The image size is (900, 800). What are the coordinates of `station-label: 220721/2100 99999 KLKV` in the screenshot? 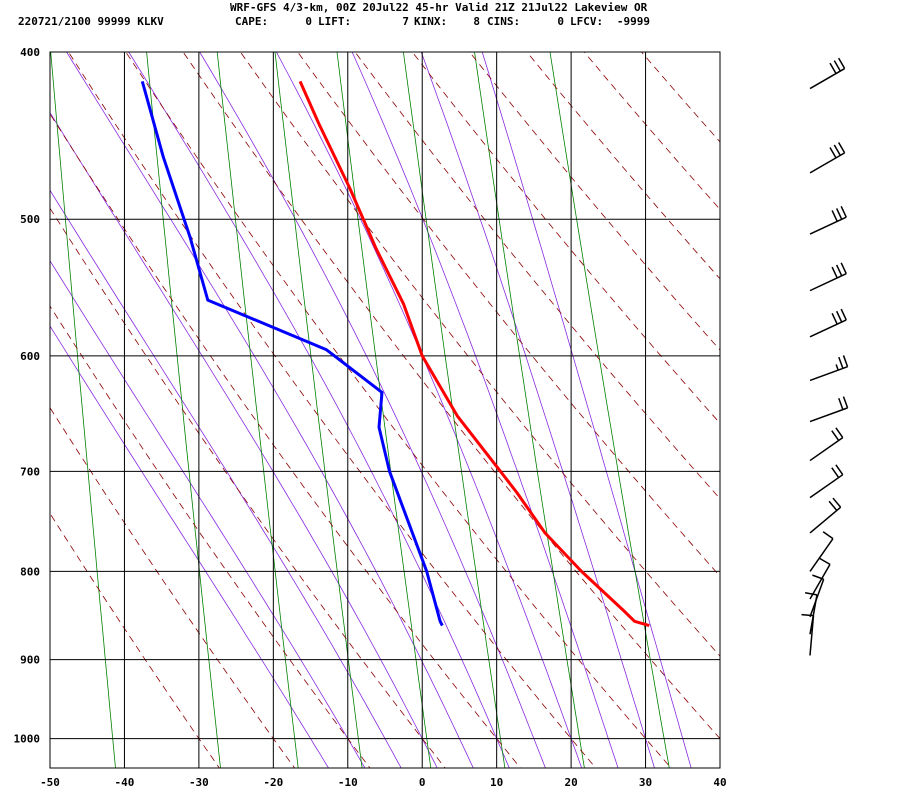 It's located at (91, 21).